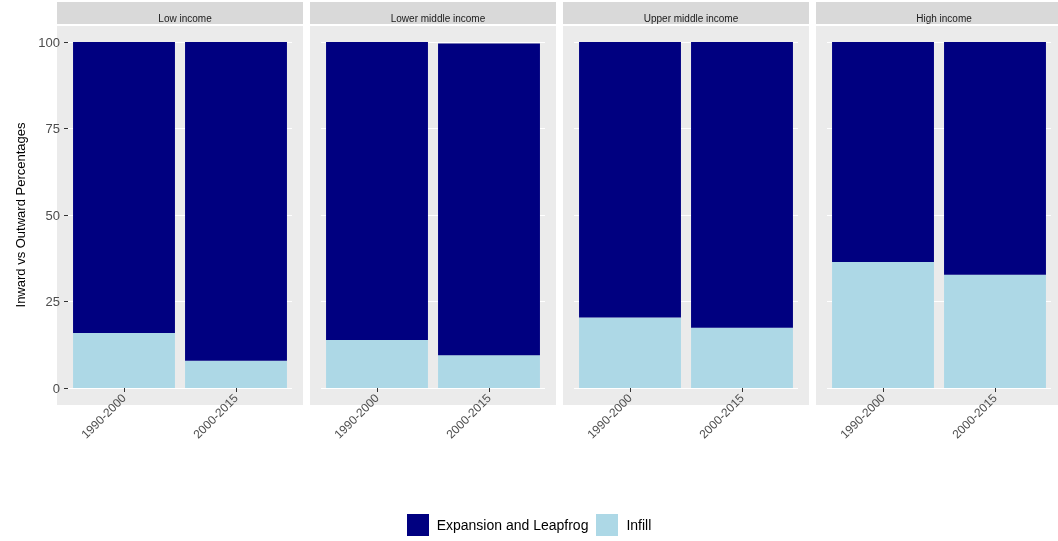 This screenshot has height=541, width=1058. Describe the element at coordinates (512, 525) in the screenshot. I see `legend-label: Expansion and Leapfrog` at that location.